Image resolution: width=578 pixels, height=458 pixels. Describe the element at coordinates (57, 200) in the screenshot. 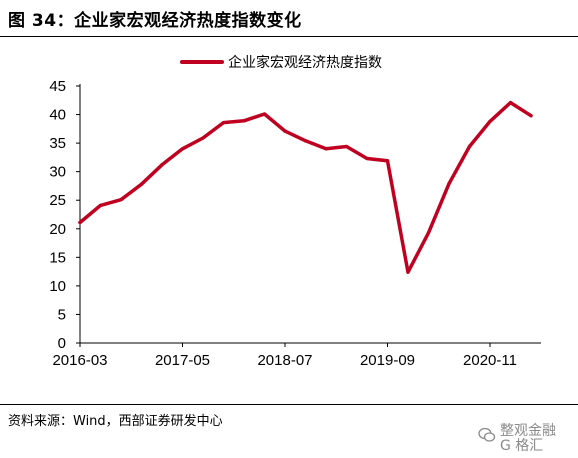

I see `y-tick-label: 25` at that location.